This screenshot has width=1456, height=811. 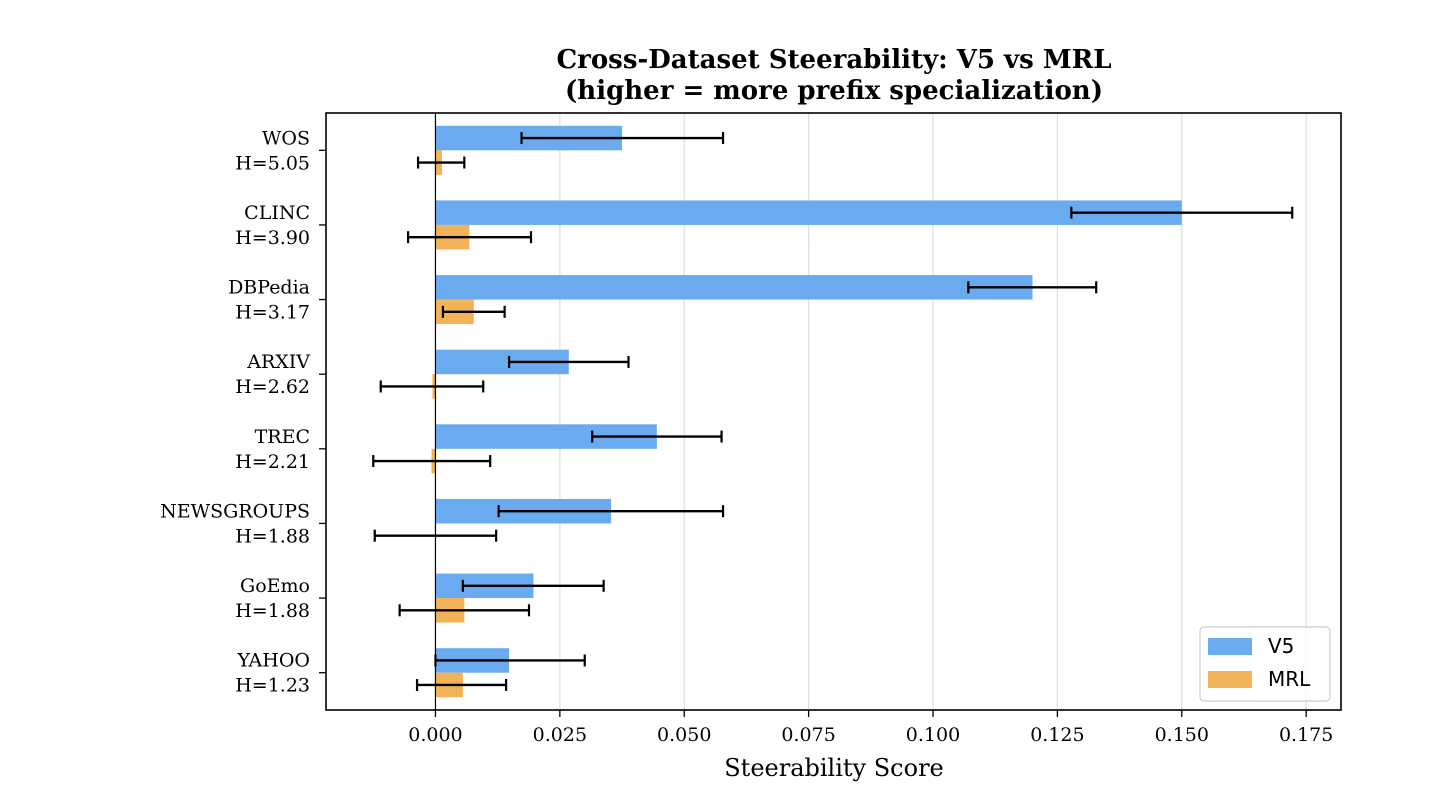 I want to click on y-tick-label-entropy: H=5.05, so click(x=272, y=163).